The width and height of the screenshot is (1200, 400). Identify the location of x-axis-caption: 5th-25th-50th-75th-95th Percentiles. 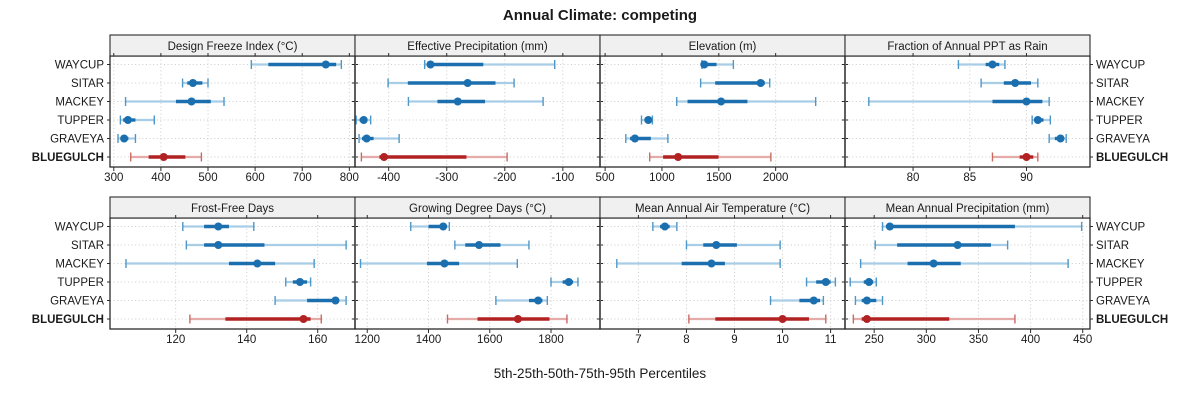
(600, 373).